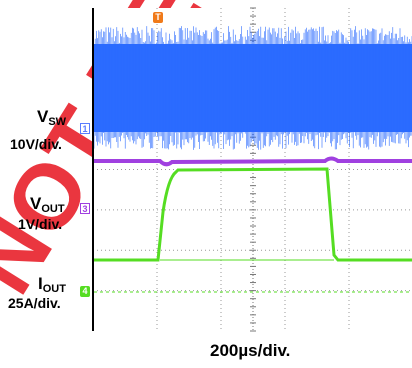 The height and width of the screenshot is (368, 412). I want to click on iout-label-sub: OUT, so click(54, 289).